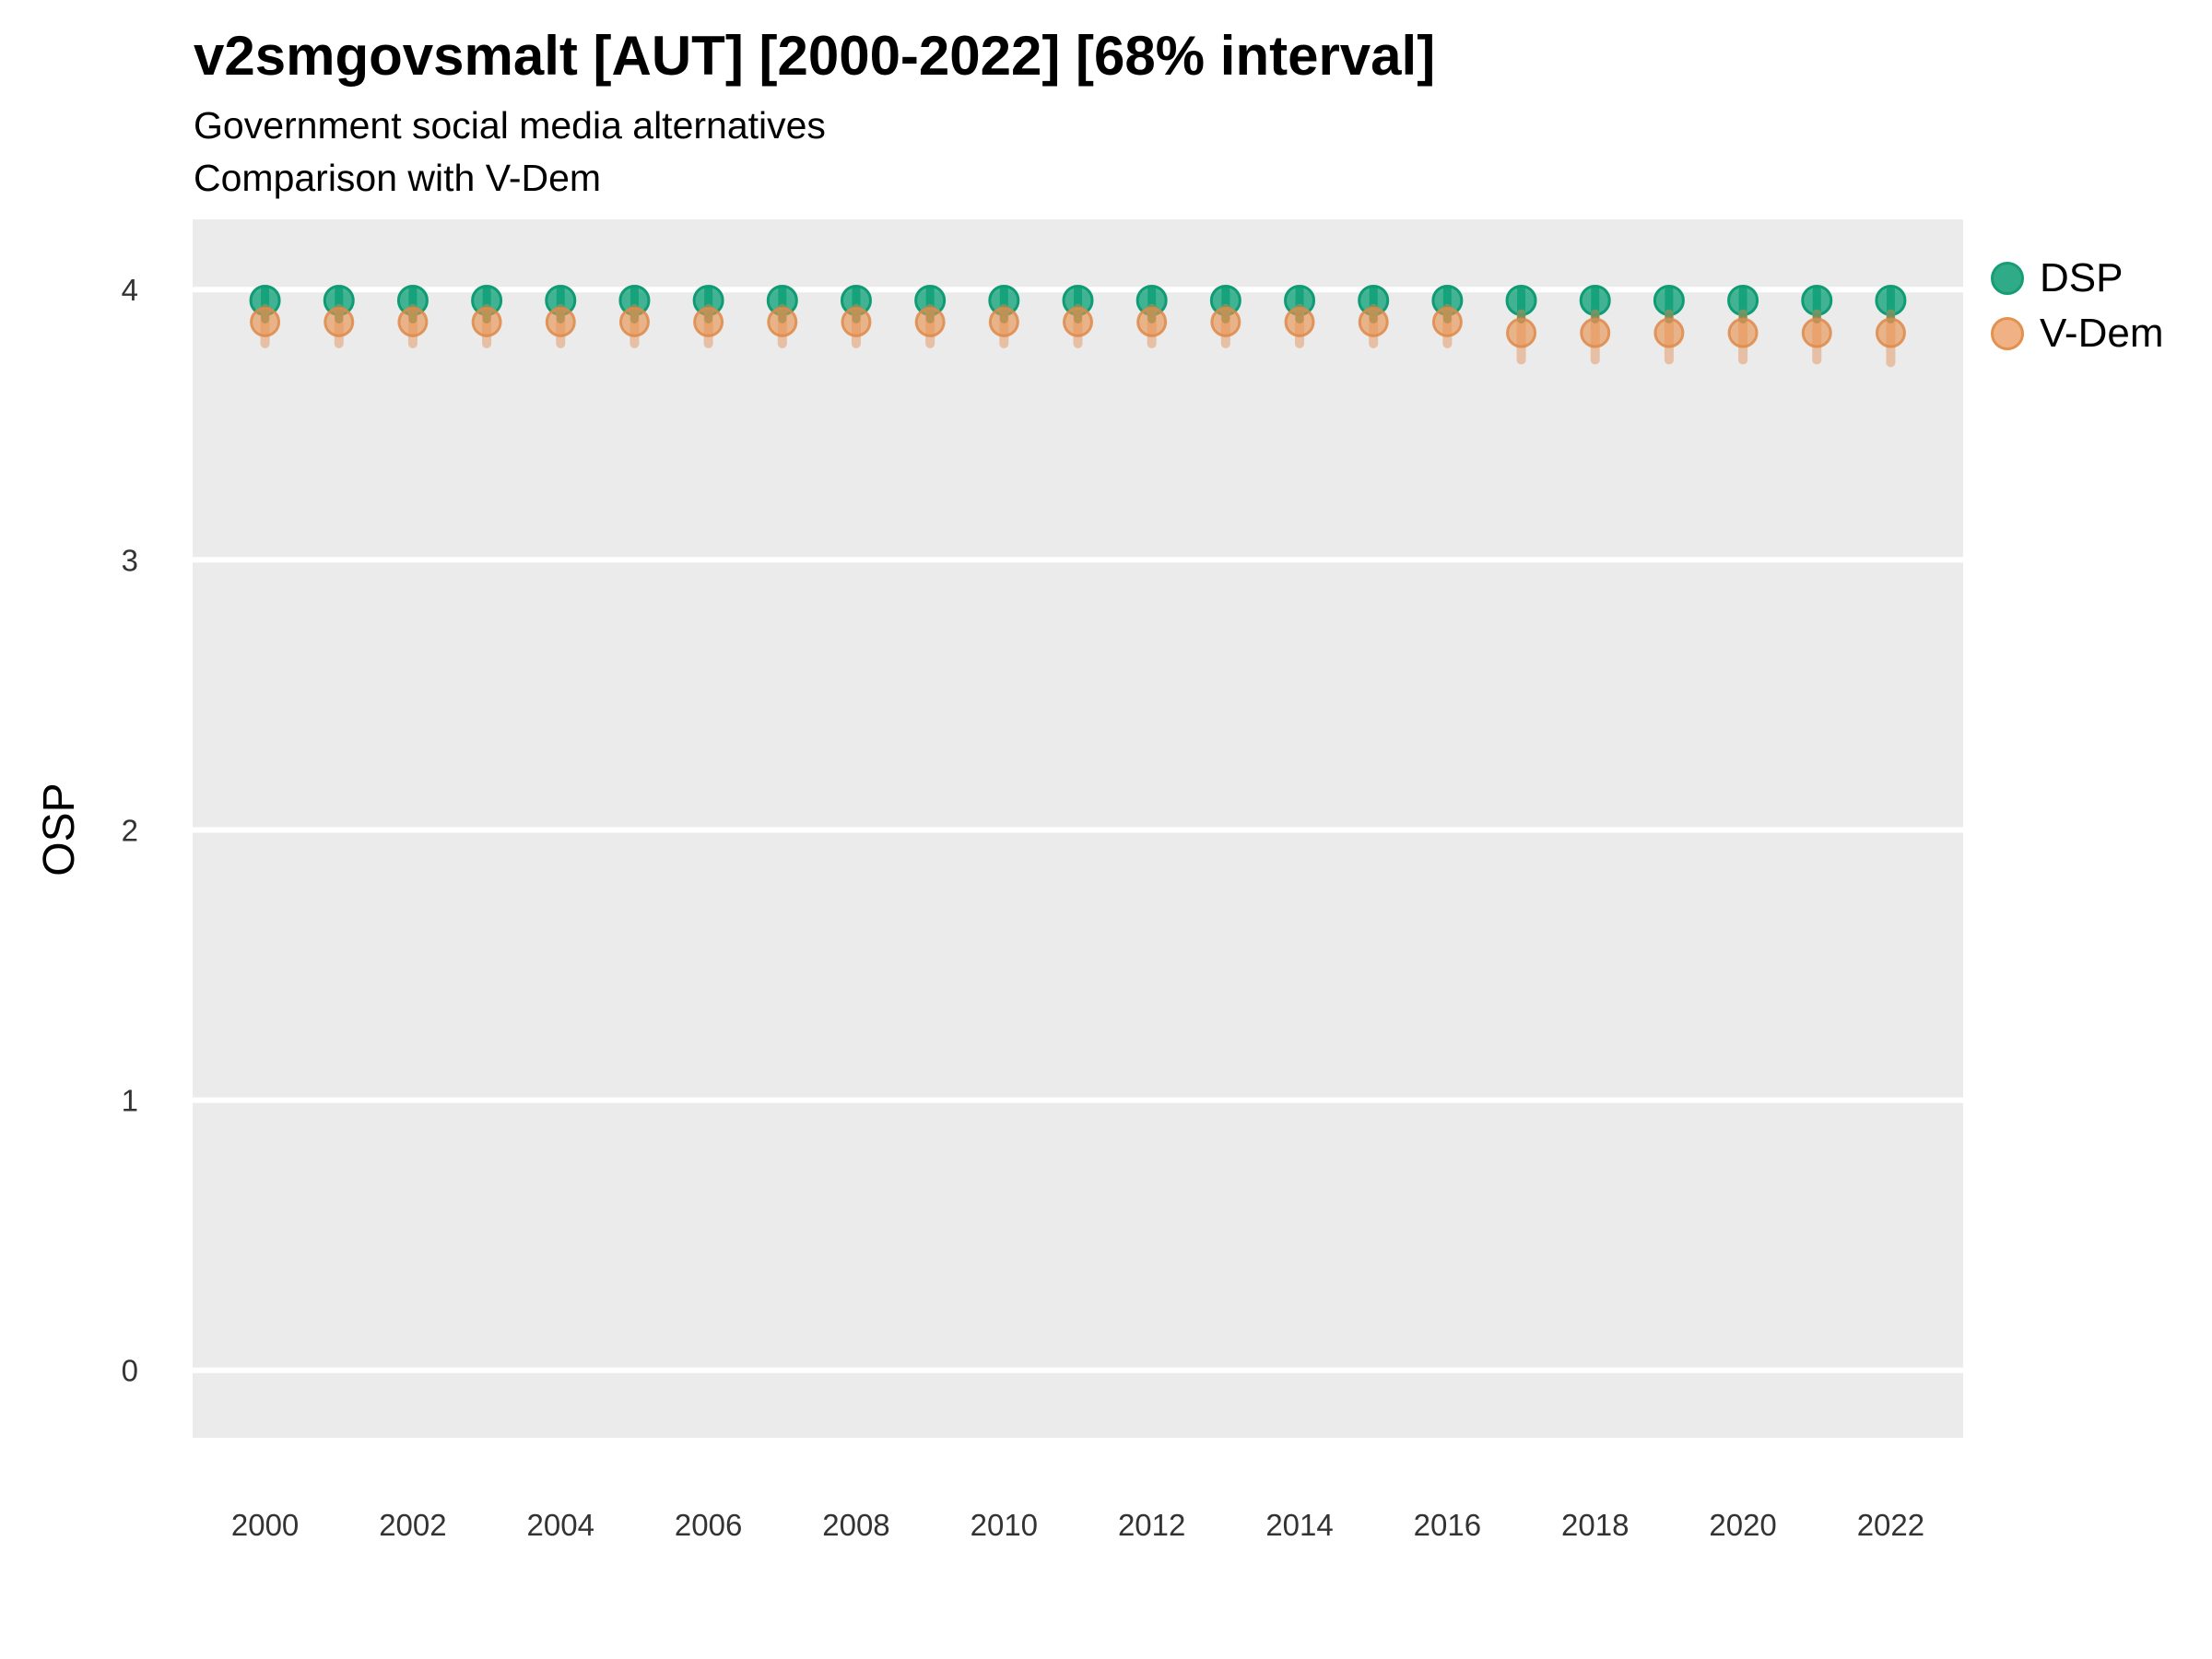 This screenshot has height=1659, width=2212. Describe the element at coordinates (1817, 300) in the screenshot. I see `dsp-point-2021` at that location.